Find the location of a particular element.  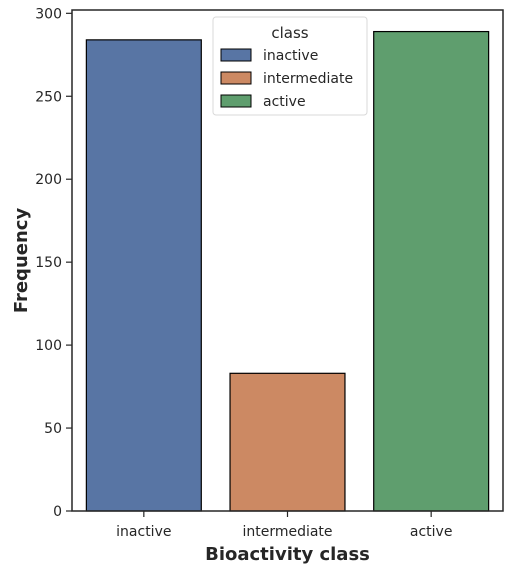

y-axis: 0 50 100 150 200 250 300 is located at coordinates (53, 263).